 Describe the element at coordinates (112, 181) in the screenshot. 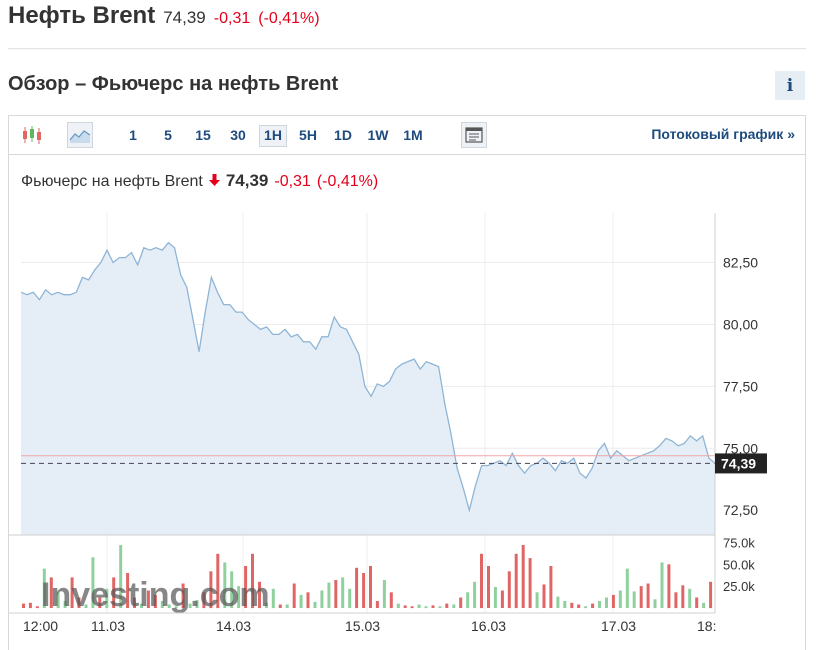

I see `legend-instrument-name: Фьючерс на нефть Brent` at that location.